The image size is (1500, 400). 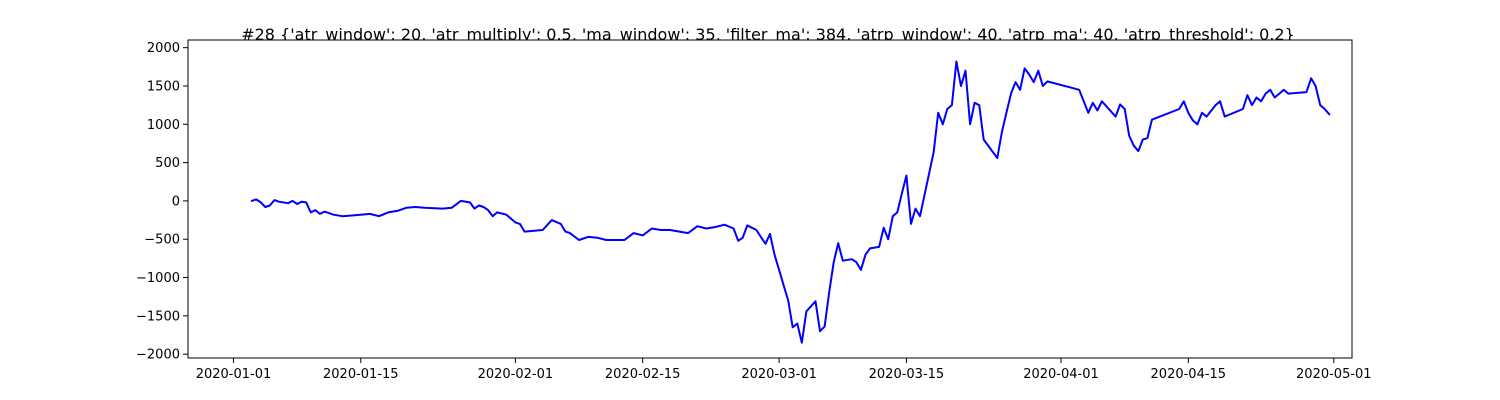 What do you see at coordinates (163, 86) in the screenshot?
I see `y-tick-label: 1500` at bounding box center [163, 86].